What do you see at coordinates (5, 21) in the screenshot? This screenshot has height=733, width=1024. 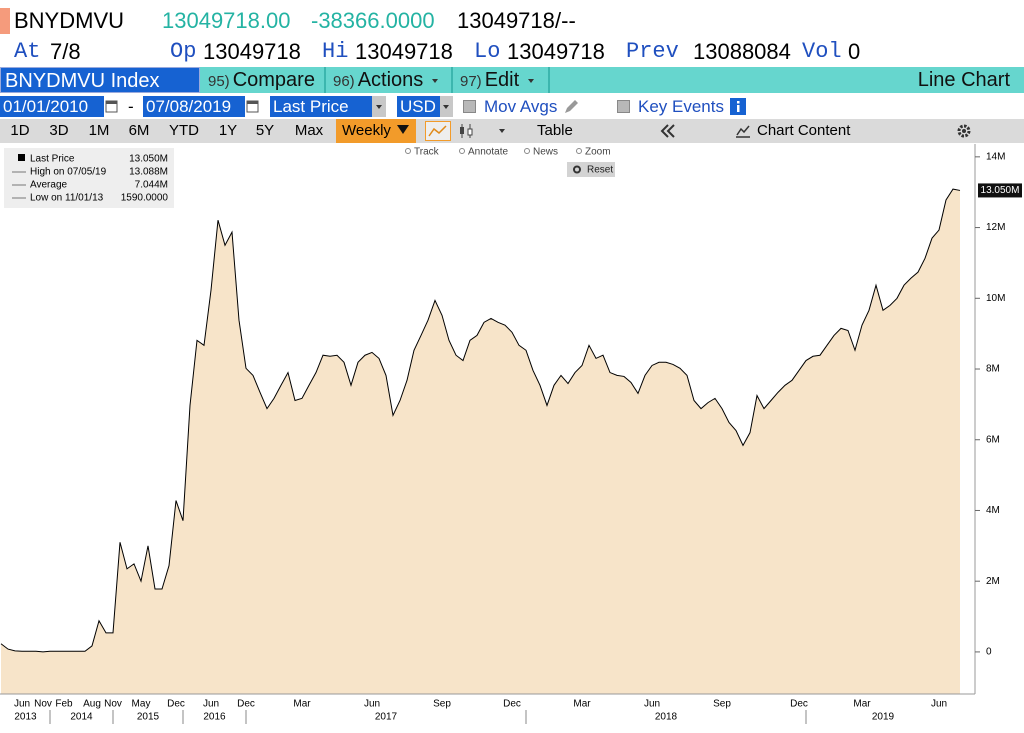 I see `status-marker` at bounding box center [5, 21].